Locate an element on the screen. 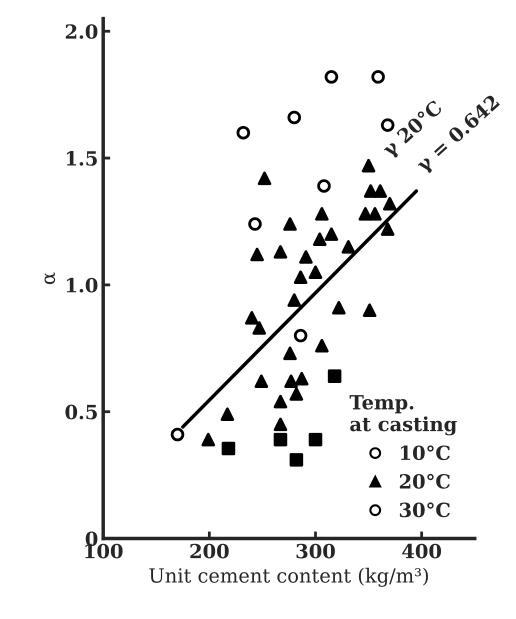 The height and width of the screenshot is (619, 516). y-tick-label: 0.5 is located at coordinates (81, 412).